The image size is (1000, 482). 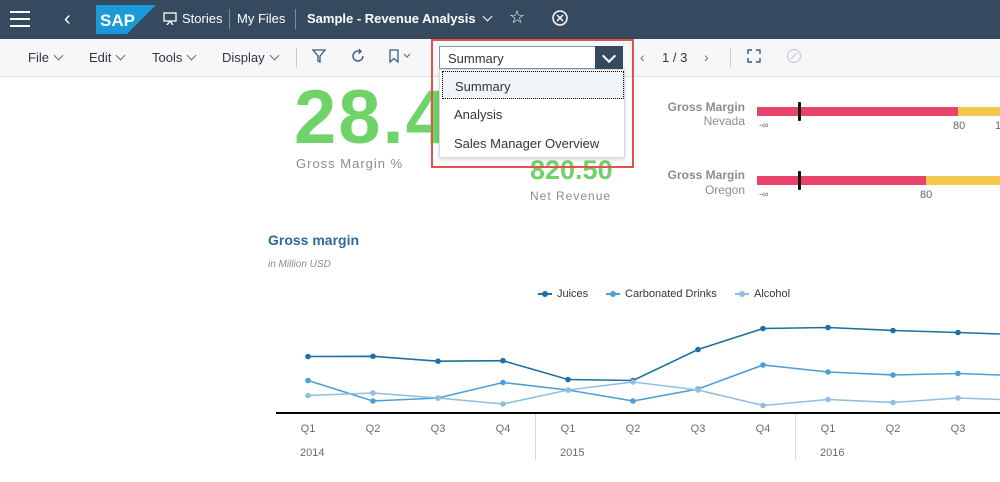 I want to click on back-icon: ‹, so click(x=67, y=19).